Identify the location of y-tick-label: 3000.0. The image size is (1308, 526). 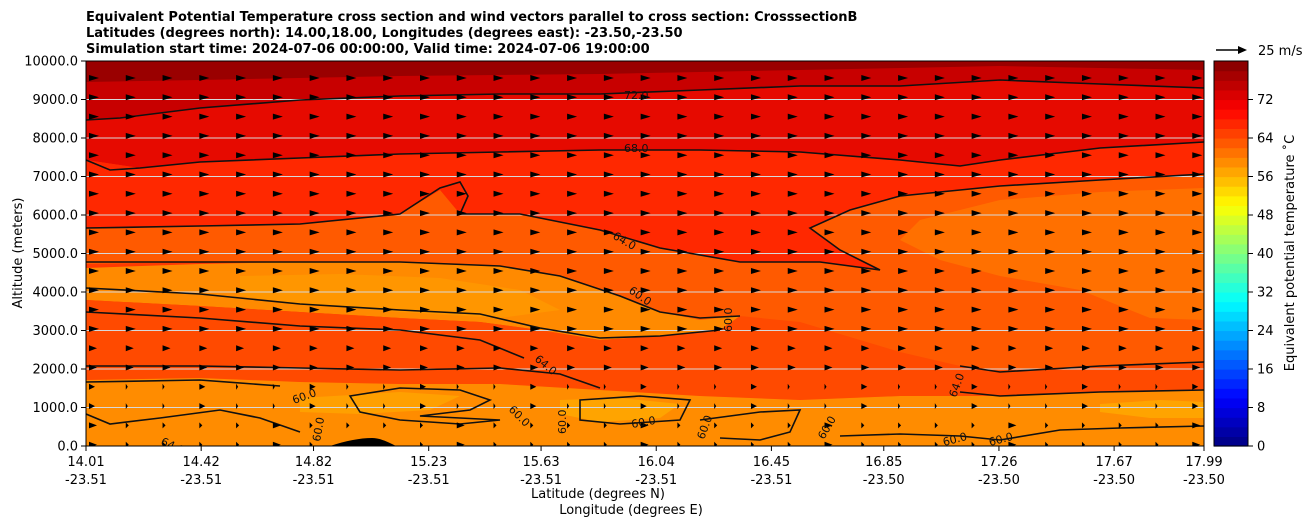
(56, 331).